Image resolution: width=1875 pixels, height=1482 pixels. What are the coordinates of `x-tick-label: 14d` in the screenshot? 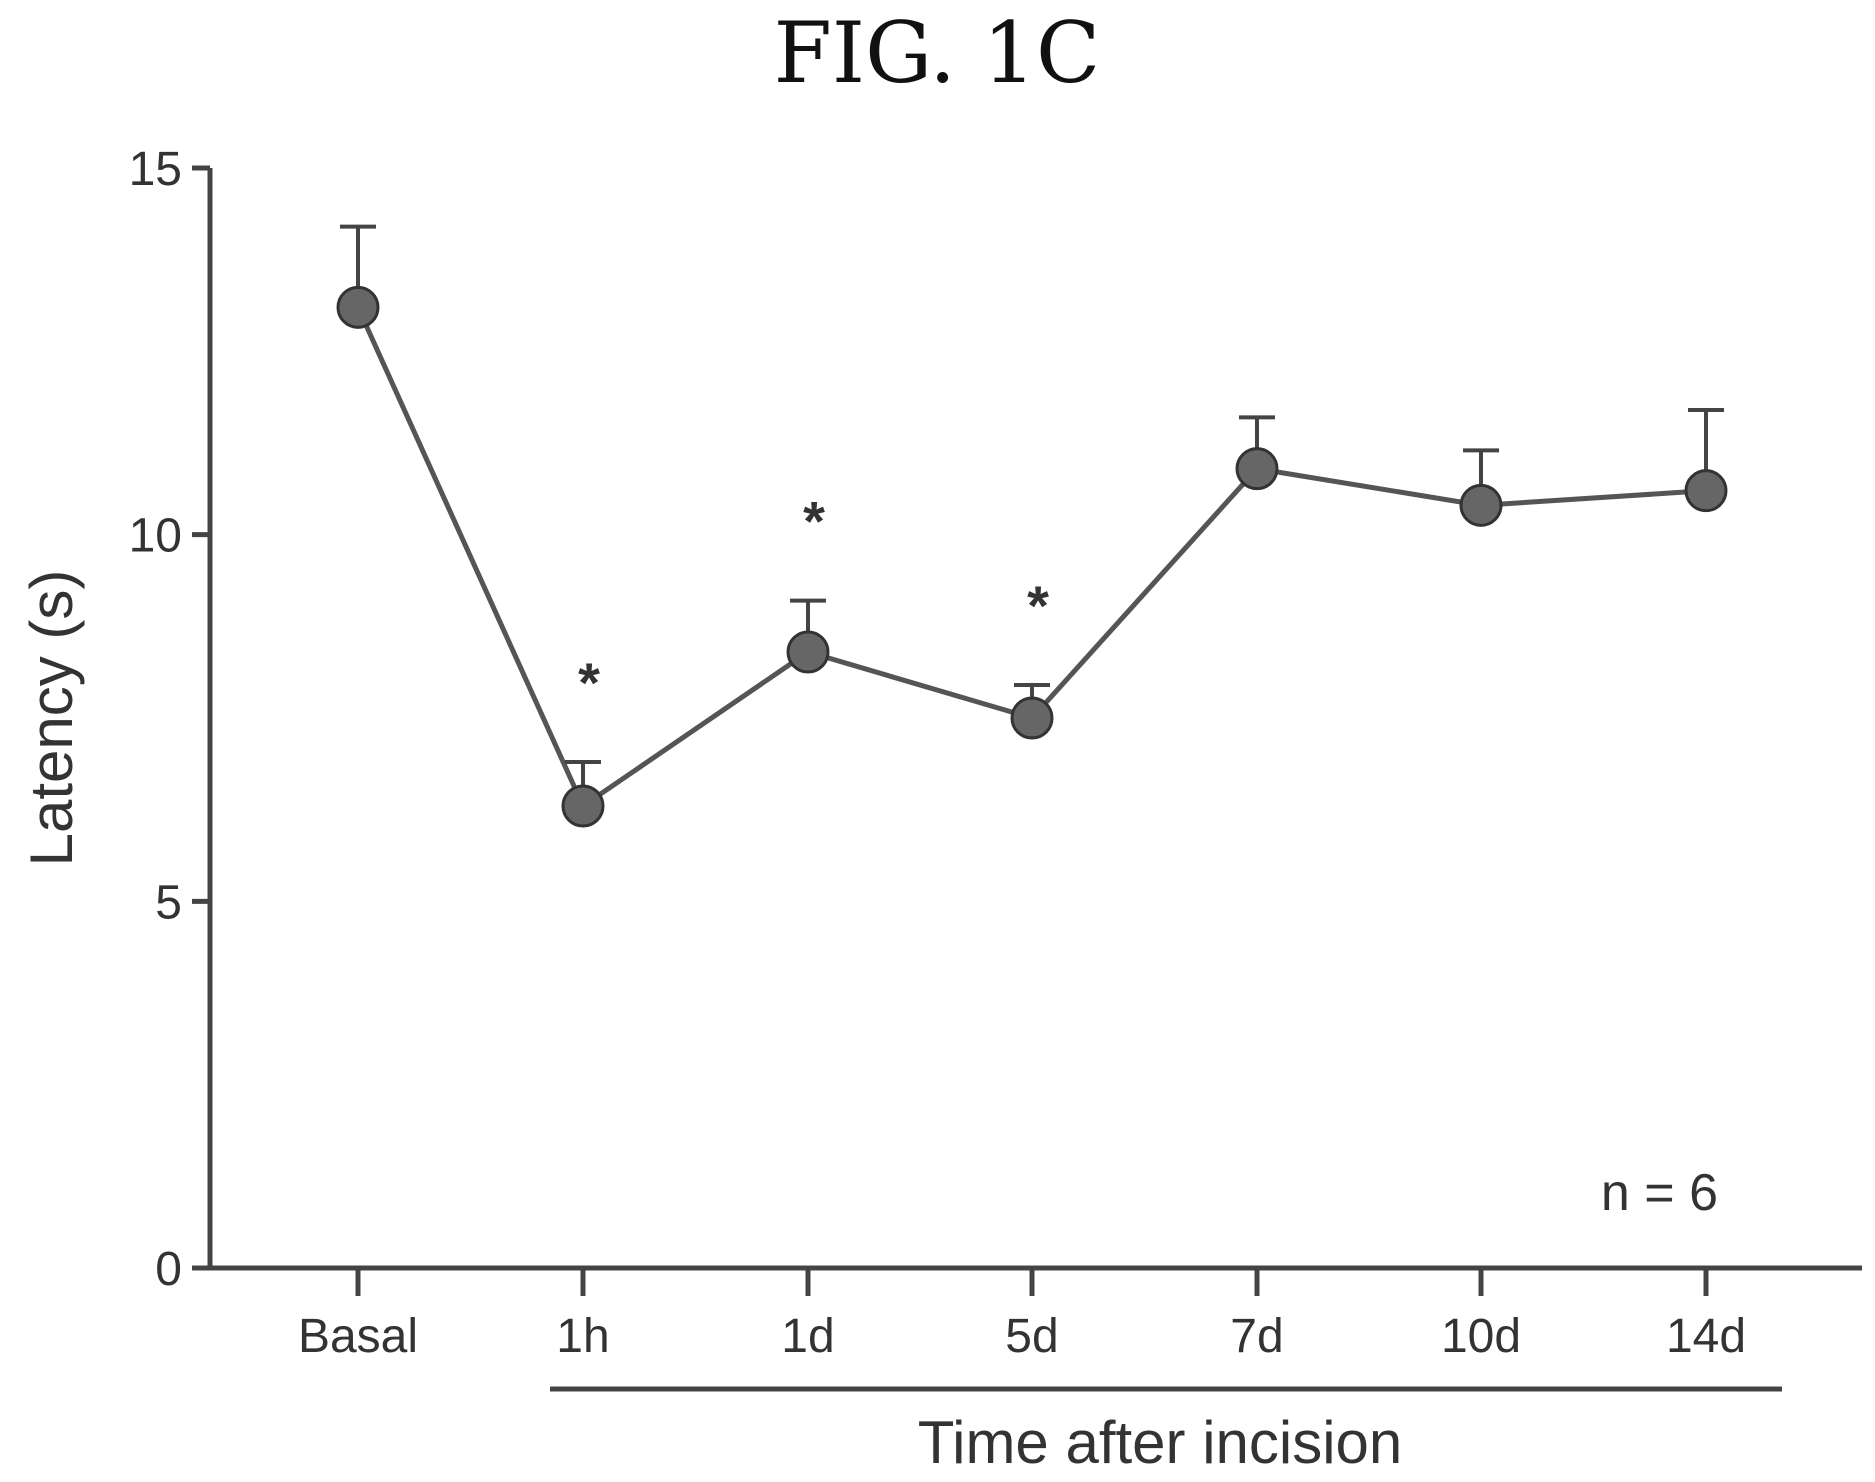 It's located at (1706, 1336).